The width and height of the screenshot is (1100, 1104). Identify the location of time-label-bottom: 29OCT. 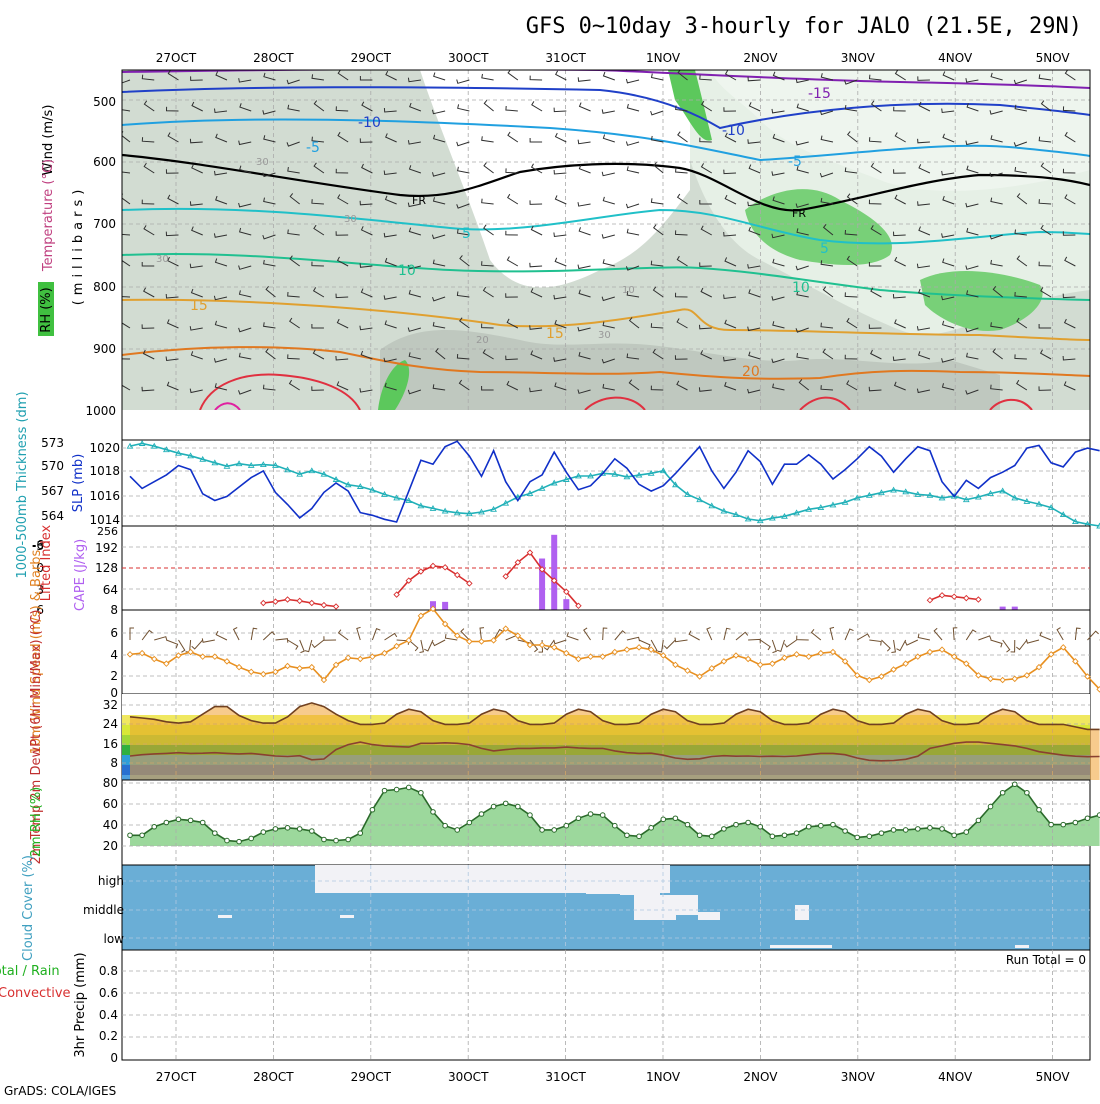
(371, 1077).